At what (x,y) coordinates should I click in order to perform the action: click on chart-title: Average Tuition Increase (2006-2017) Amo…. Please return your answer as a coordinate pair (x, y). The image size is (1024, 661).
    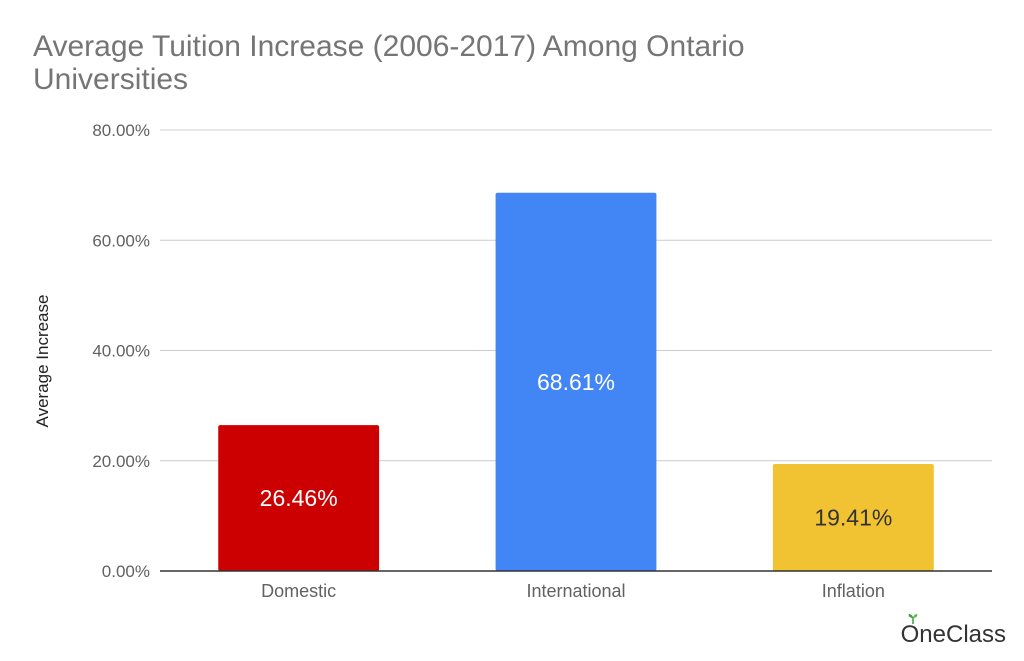
    Looking at the image, I should click on (389, 63).